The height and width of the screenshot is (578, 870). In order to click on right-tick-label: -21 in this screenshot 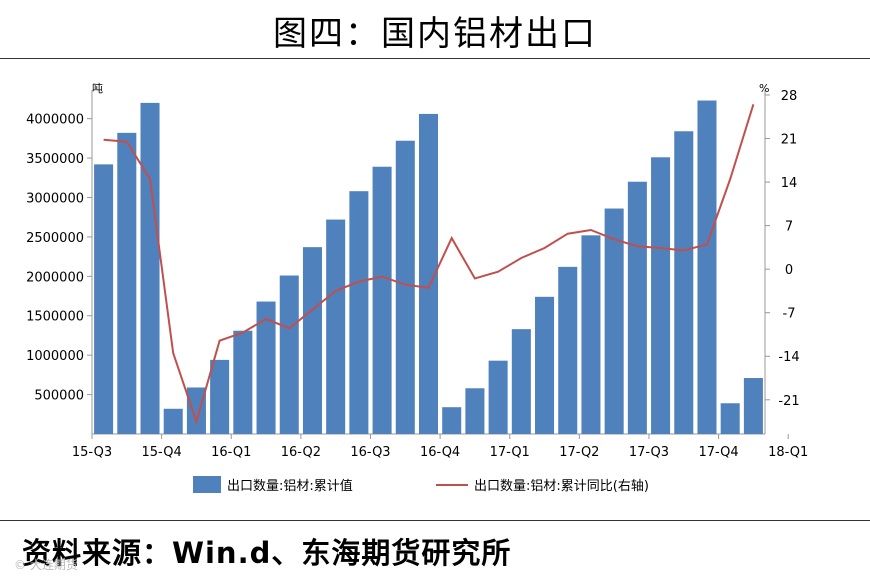, I will do `click(788, 401)`.